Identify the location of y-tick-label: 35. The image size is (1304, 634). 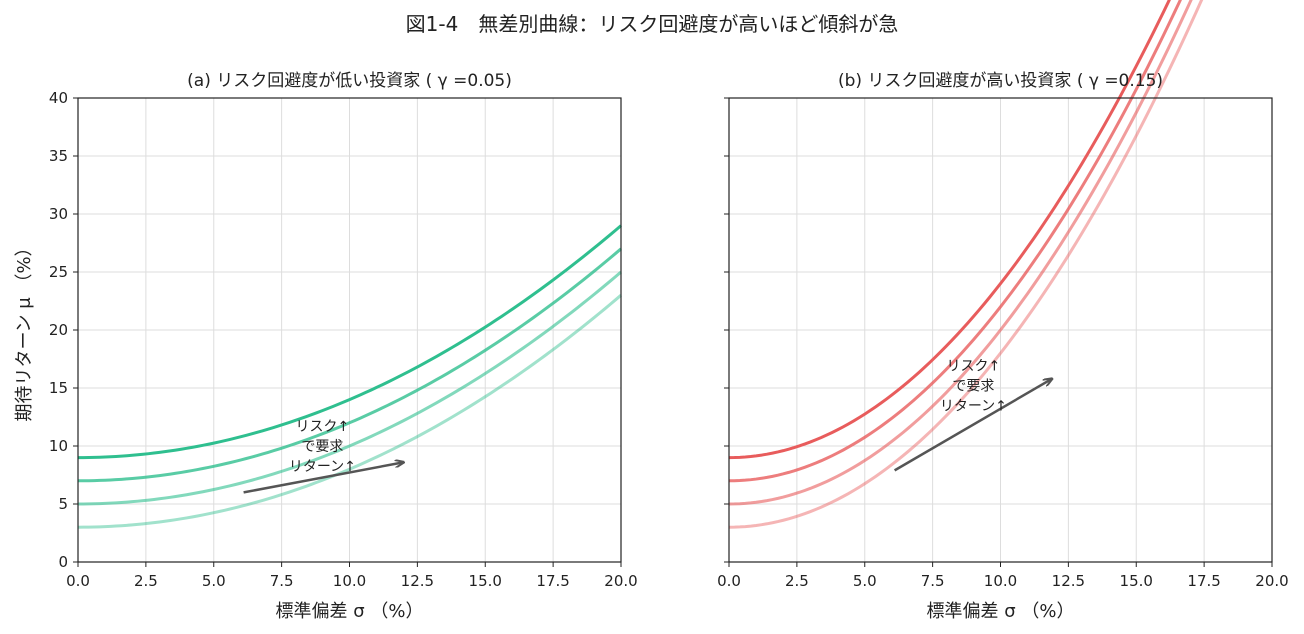
(58, 156).